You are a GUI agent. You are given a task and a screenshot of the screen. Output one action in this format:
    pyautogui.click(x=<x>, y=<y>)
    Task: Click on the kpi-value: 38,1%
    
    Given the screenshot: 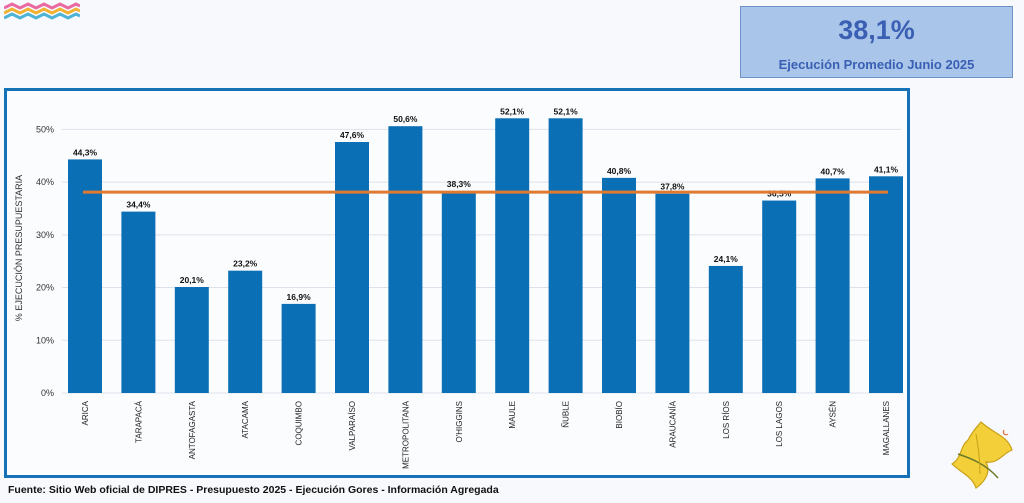 What is the action you would take?
    pyautogui.click(x=876, y=30)
    